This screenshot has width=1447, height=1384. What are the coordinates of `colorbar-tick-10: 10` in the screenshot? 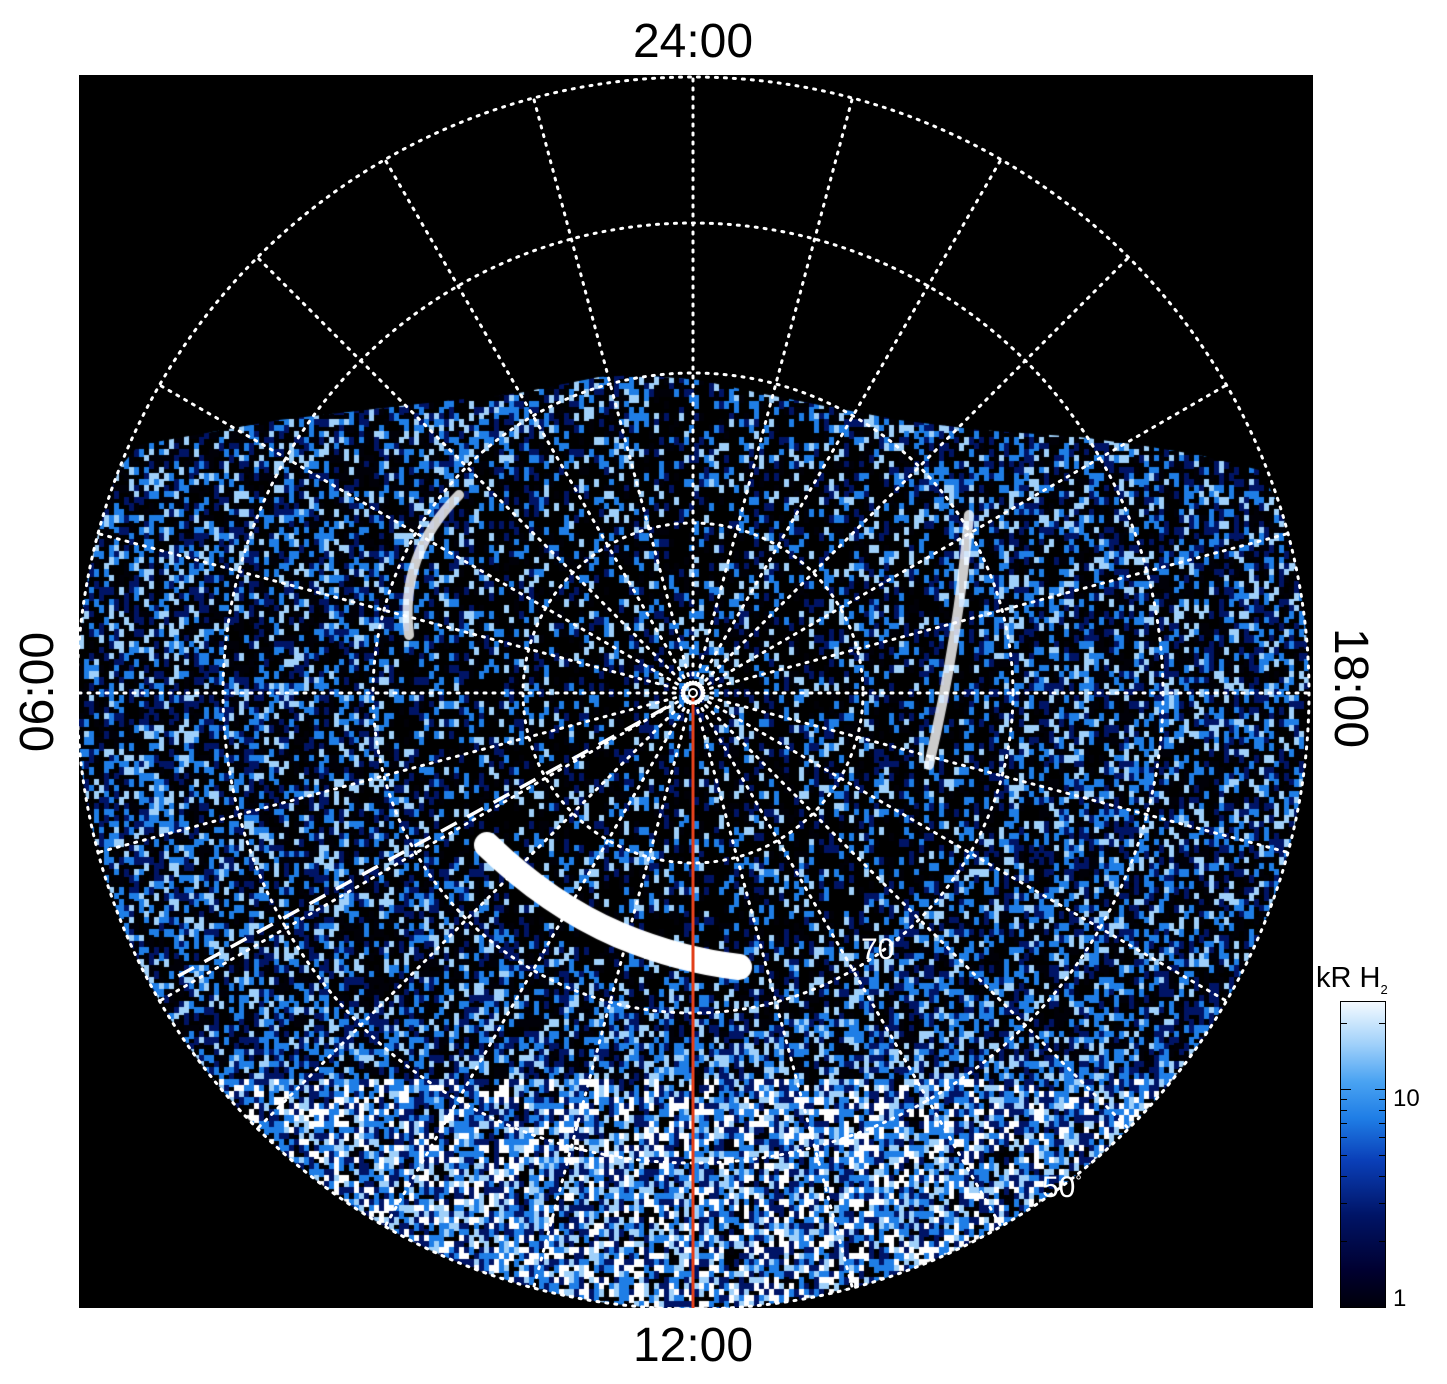 It's located at (1406, 1098).